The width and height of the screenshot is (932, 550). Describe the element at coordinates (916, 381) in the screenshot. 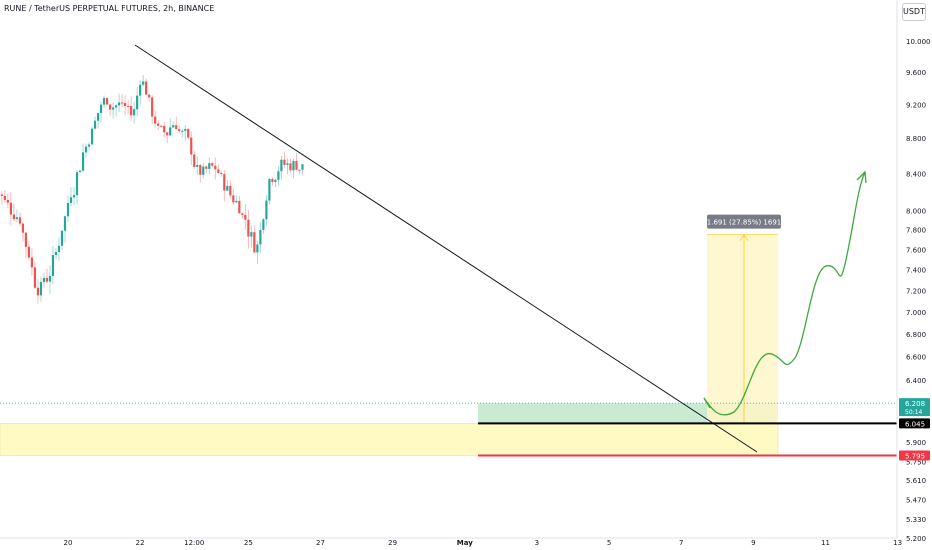

I see `y-tick-label: 6.400` at that location.